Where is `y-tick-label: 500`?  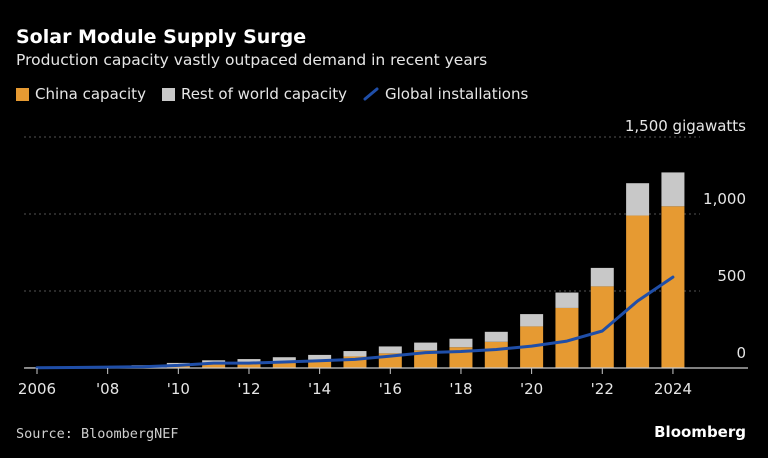
y-tick-label: 500 is located at coordinates (731, 276).